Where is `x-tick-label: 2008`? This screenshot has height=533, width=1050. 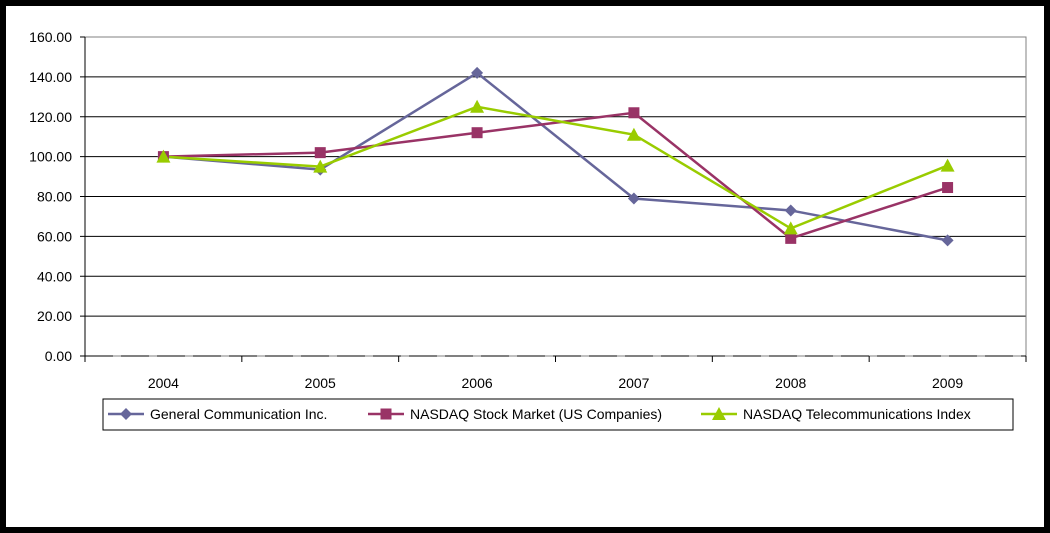
x-tick-label: 2008 is located at coordinates (790, 383).